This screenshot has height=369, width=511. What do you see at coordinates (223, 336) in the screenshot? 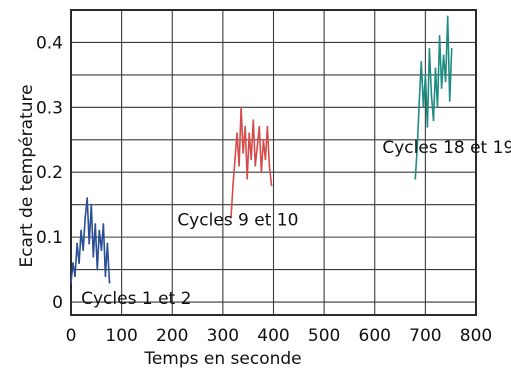
I see `x-tick-label: 300` at bounding box center [223, 336].